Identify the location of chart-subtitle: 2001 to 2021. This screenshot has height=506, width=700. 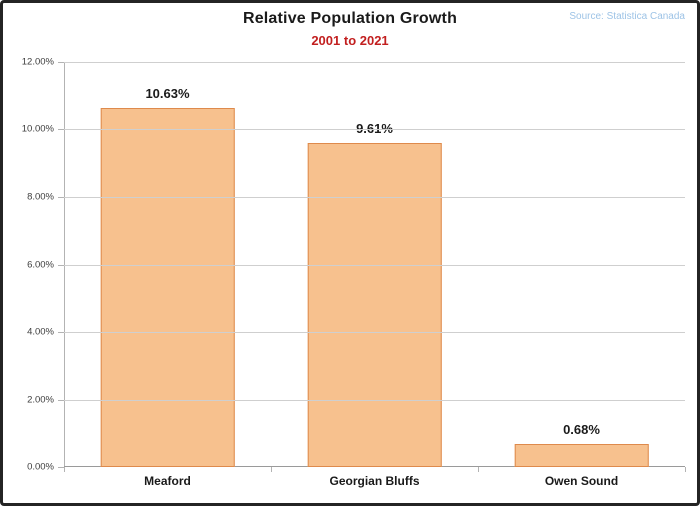
(350, 40).